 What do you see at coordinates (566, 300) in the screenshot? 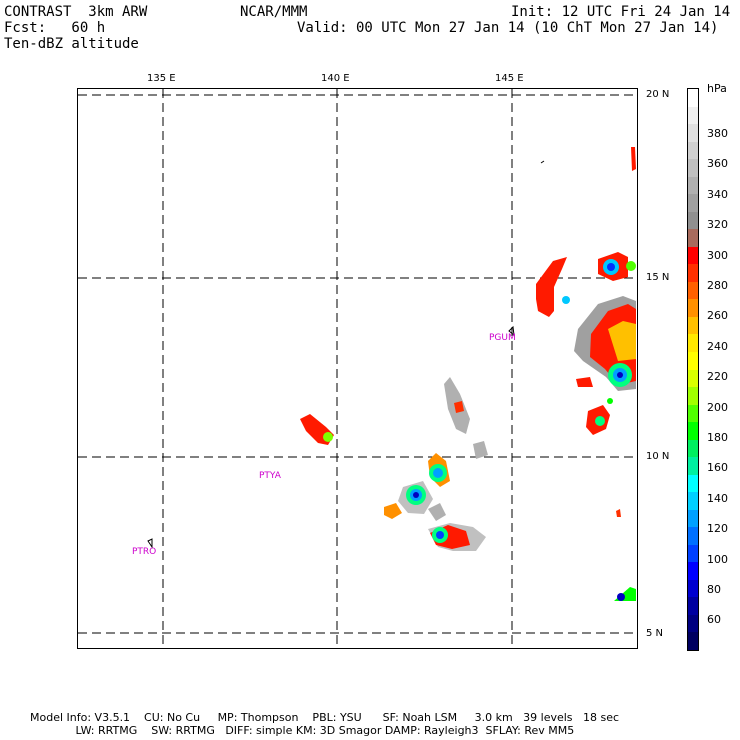
I see `echo-tiny-14n` at bounding box center [566, 300].